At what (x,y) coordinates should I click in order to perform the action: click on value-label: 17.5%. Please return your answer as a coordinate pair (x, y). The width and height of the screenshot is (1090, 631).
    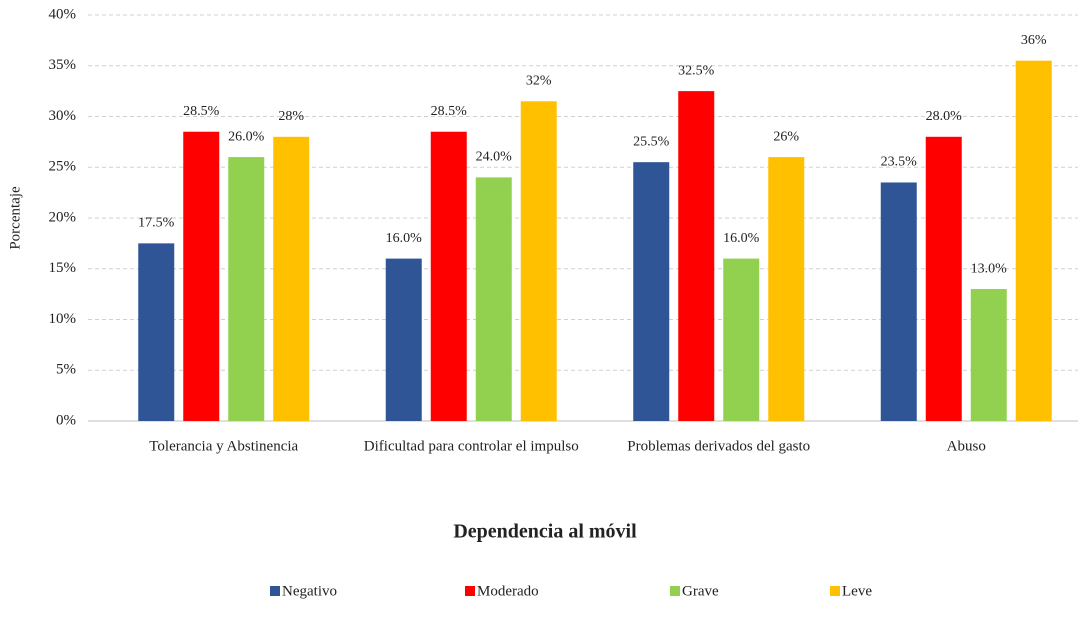
    Looking at the image, I should click on (156, 223).